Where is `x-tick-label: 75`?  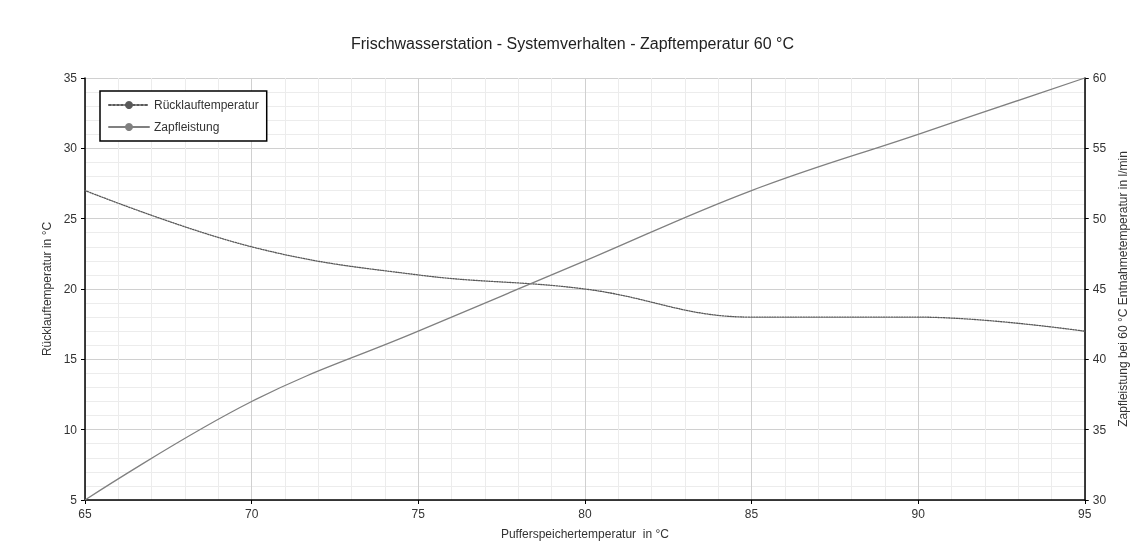 x-tick-label: 75 is located at coordinates (418, 514).